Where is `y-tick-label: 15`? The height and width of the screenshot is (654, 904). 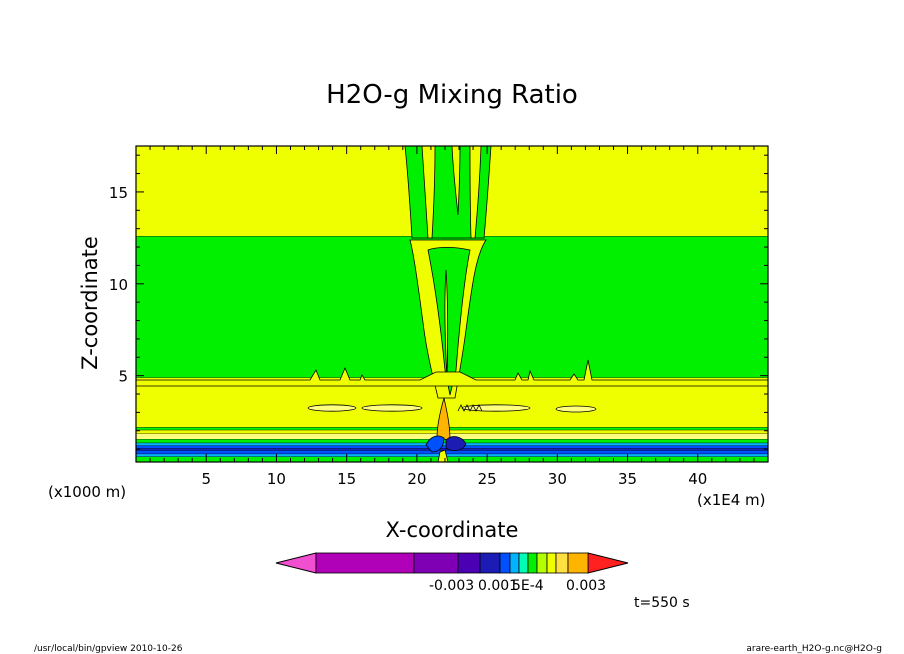 y-tick-label: 15 is located at coordinates (118, 193).